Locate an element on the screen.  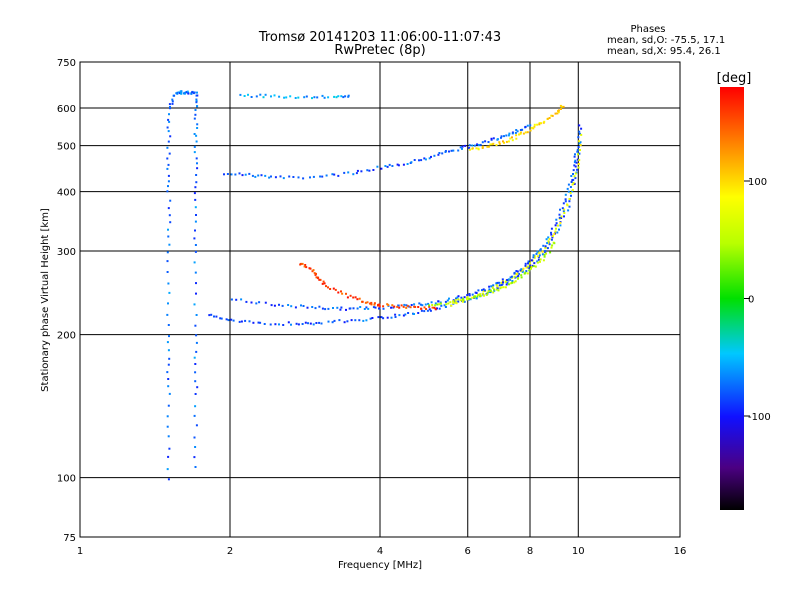
phases-x-stats: mean, sd,X: 95.4, 26.1 is located at coordinates (664, 51).